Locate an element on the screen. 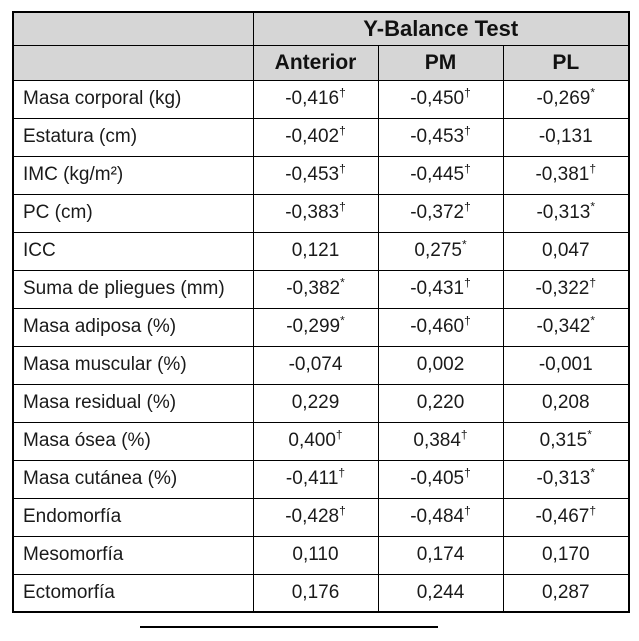  table-row: PC (cm) -0,383† -0,372† -0,313* is located at coordinates (321, 213).